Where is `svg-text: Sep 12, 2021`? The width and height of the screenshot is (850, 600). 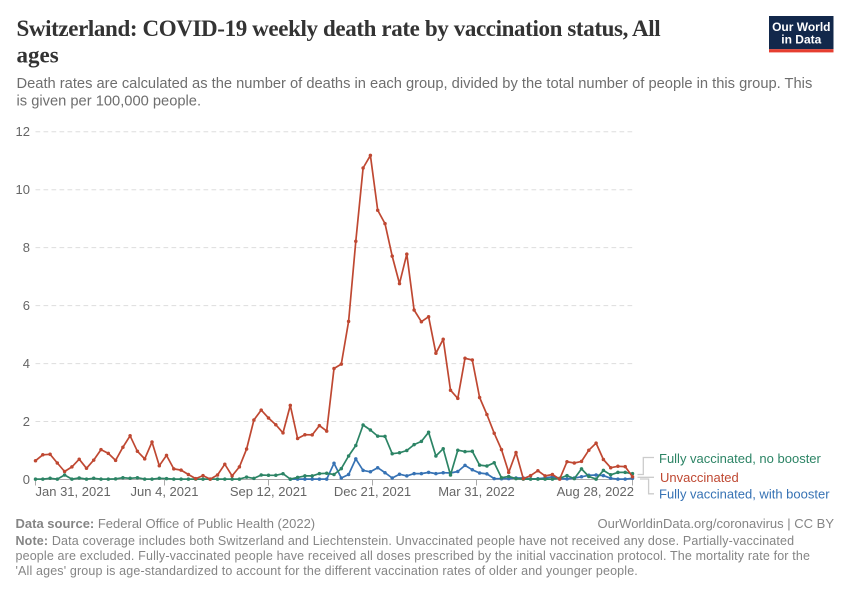 svg-text: Sep 12, 2021 is located at coordinates (268, 491).